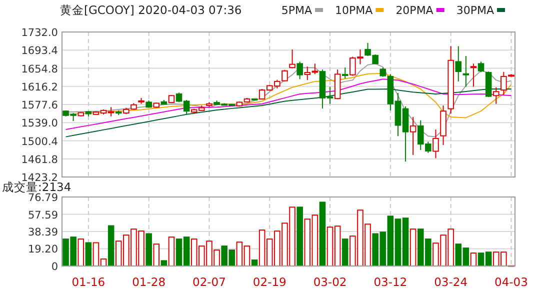 This screenshot has width=537, height=301. Describe the element at coordinates (43, 232) in the screenshot. I see `y-tick-label: 38.39` at that location.